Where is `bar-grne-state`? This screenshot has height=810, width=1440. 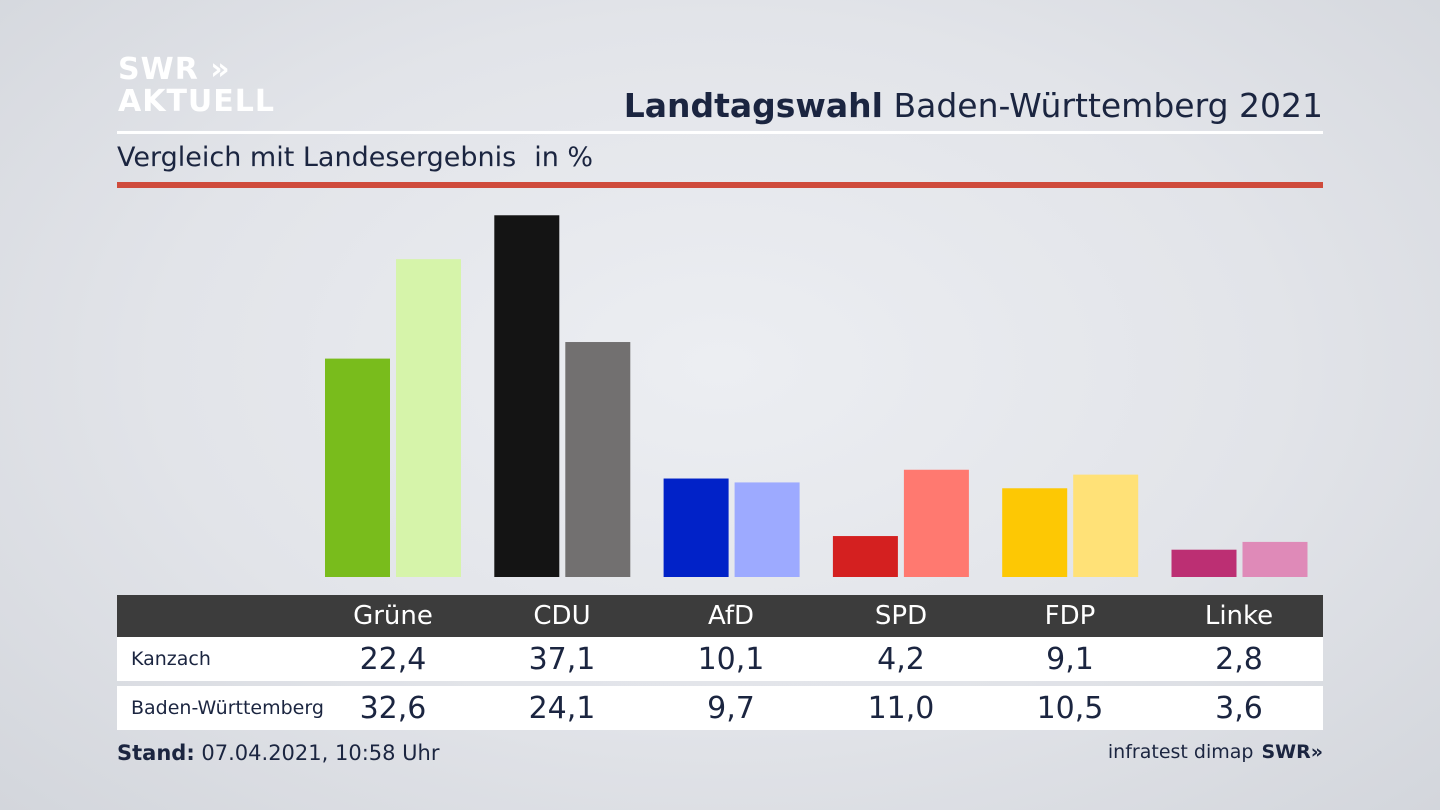 bar-grne-state is located at coordinates (428, 418).